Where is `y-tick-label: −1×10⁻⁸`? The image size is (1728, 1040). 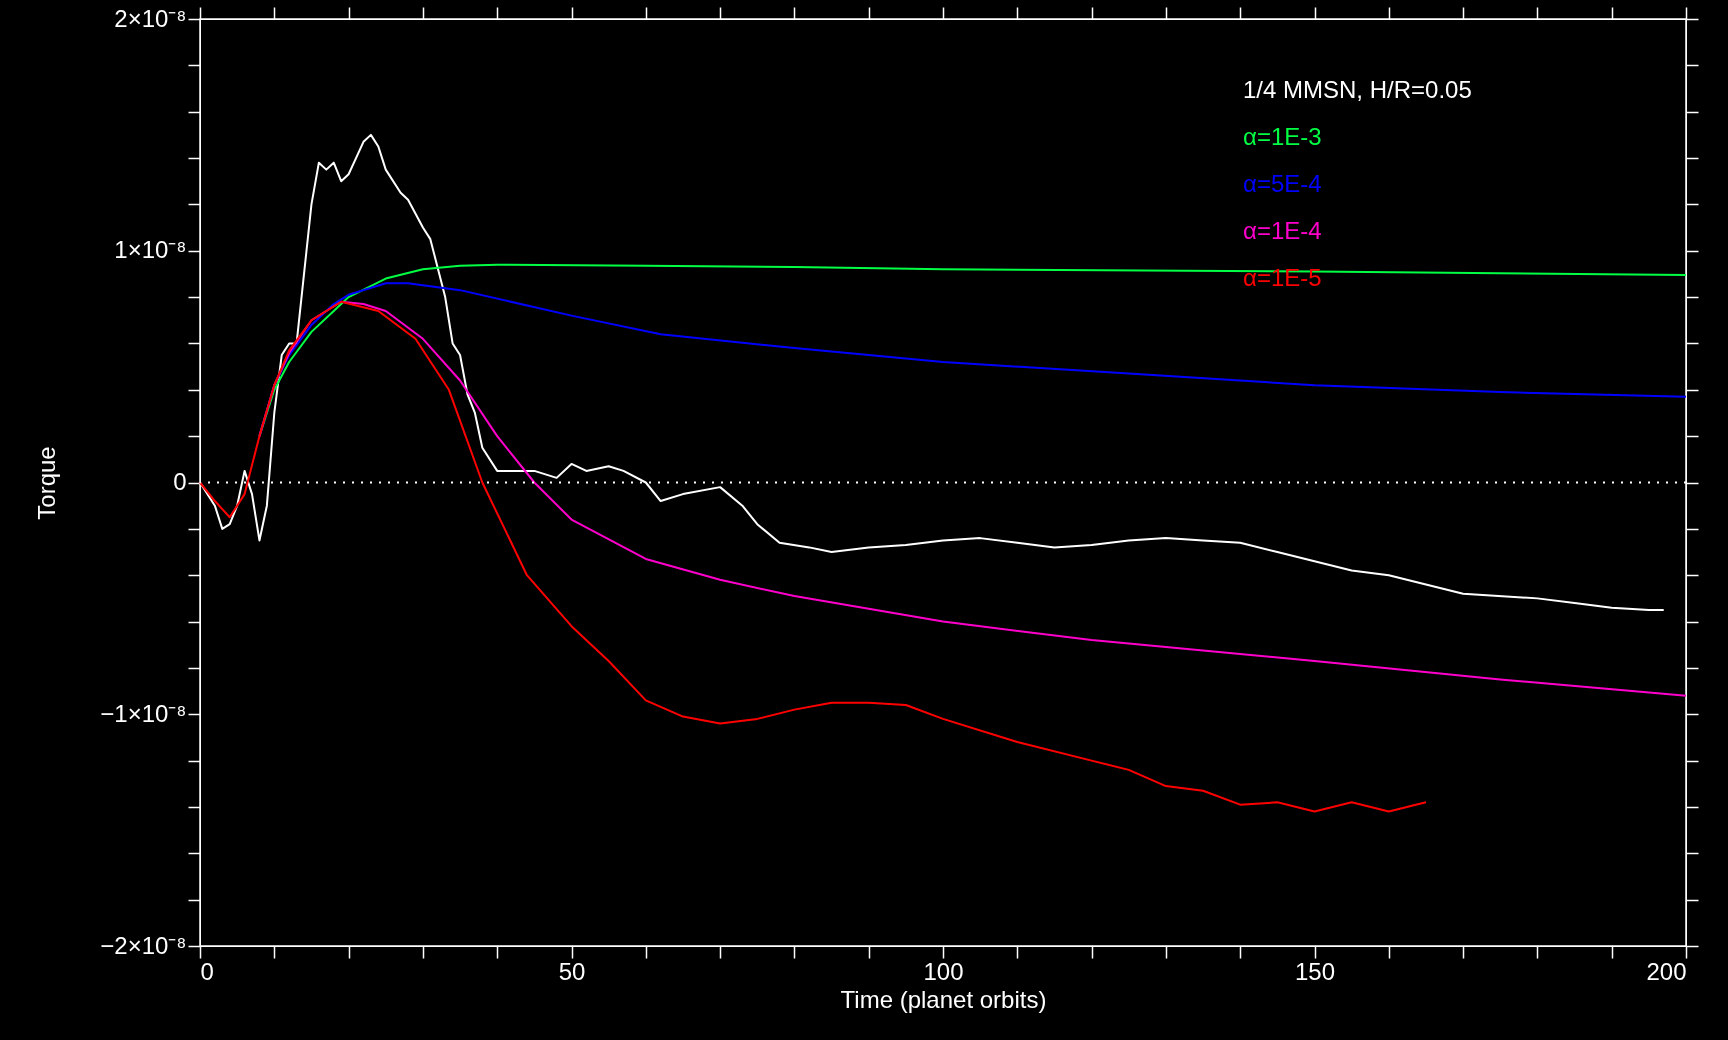
y-tick-label: −1×10⁻⁸ is located at coordinates (143, 713).